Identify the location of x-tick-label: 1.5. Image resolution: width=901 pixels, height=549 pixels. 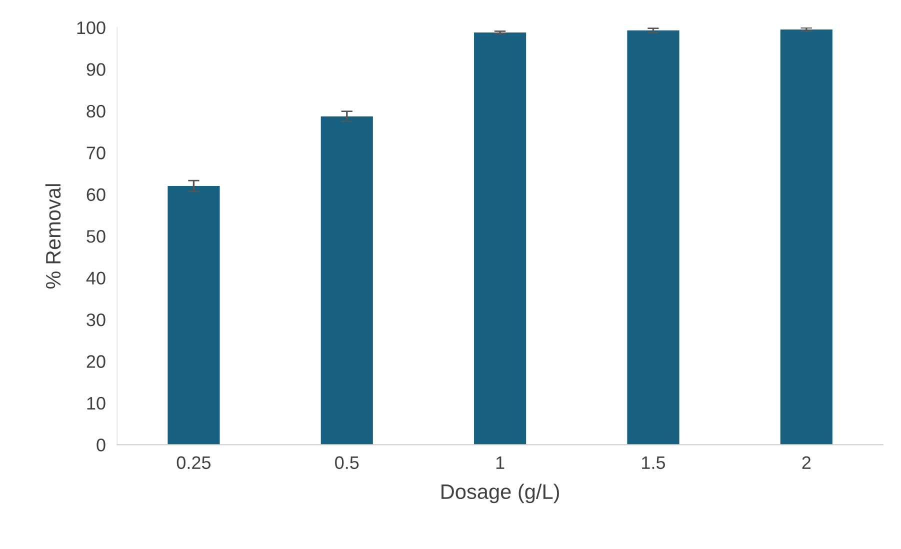
(654, 463).